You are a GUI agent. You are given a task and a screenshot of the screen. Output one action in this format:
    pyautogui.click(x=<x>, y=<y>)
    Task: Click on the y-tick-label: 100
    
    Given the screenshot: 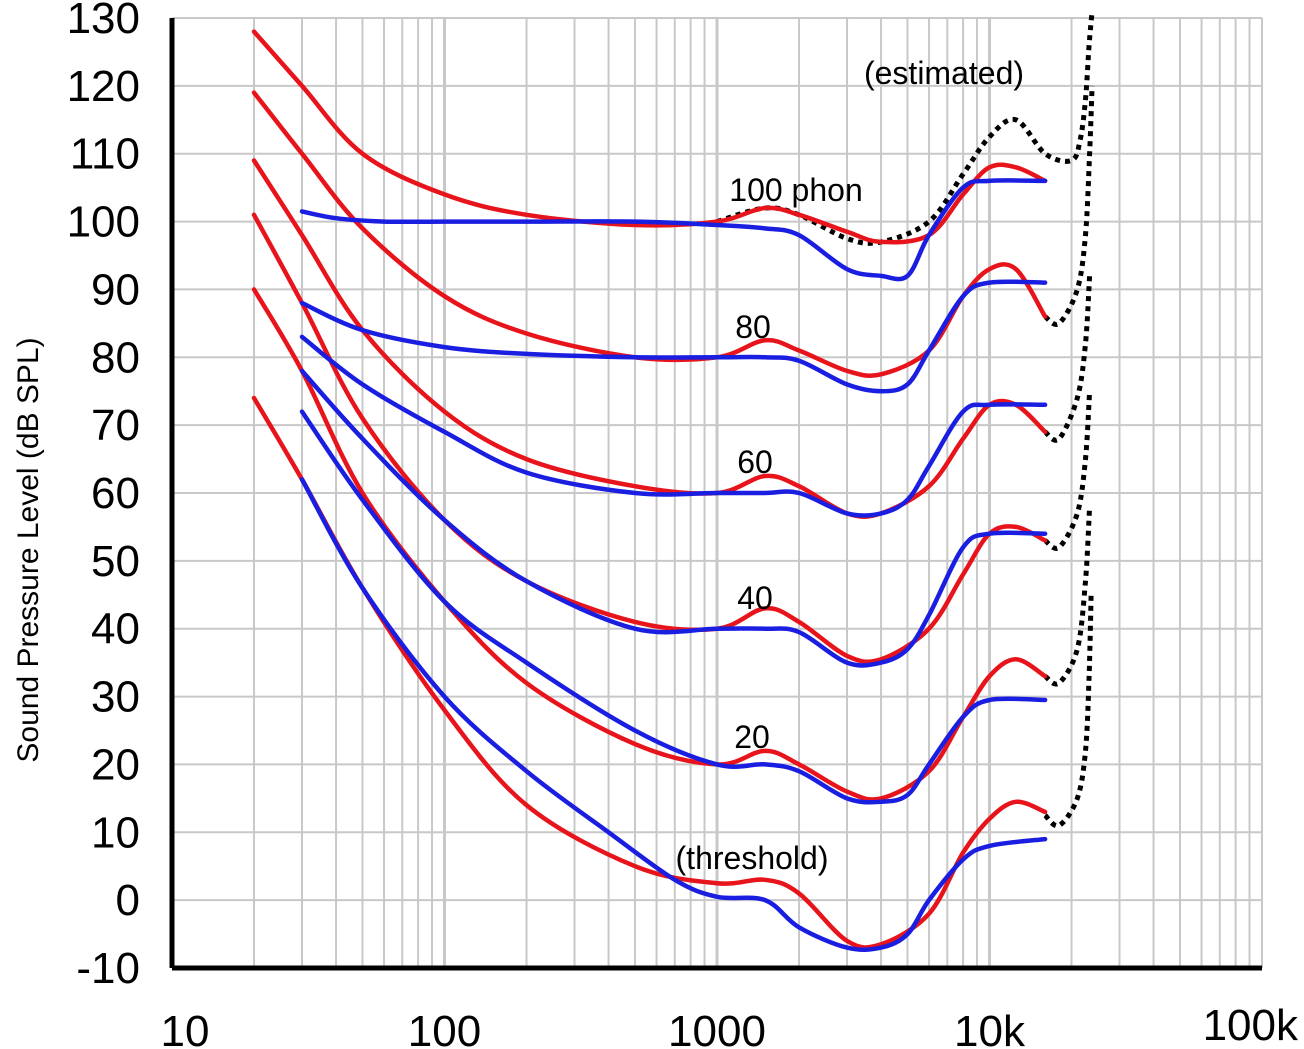 What is the action you would take?
    pyautogui.click(x=103, y=222)
    